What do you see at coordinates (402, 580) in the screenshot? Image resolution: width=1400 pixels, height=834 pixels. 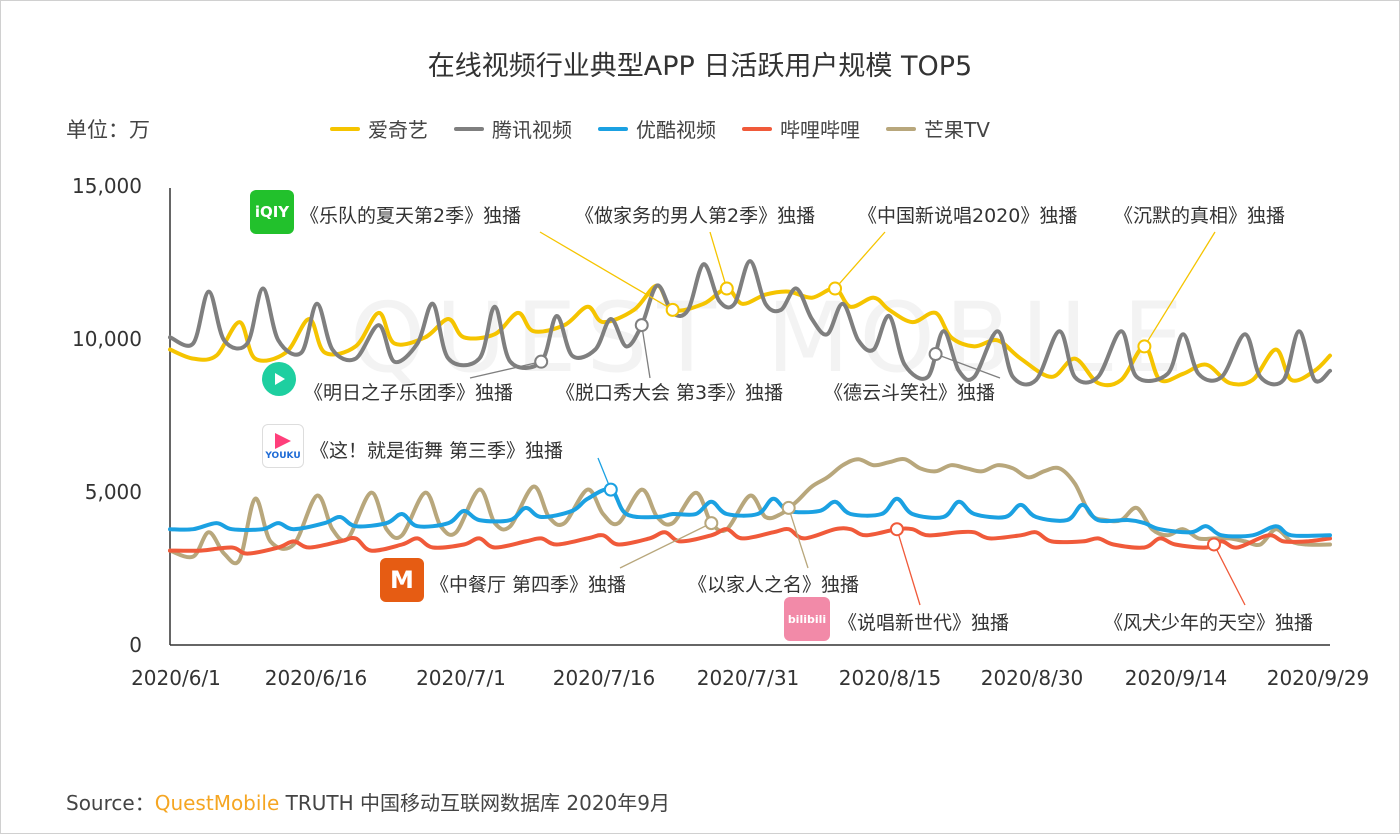 I see `mgtv-logo: M` at bounding box center [402, 580].